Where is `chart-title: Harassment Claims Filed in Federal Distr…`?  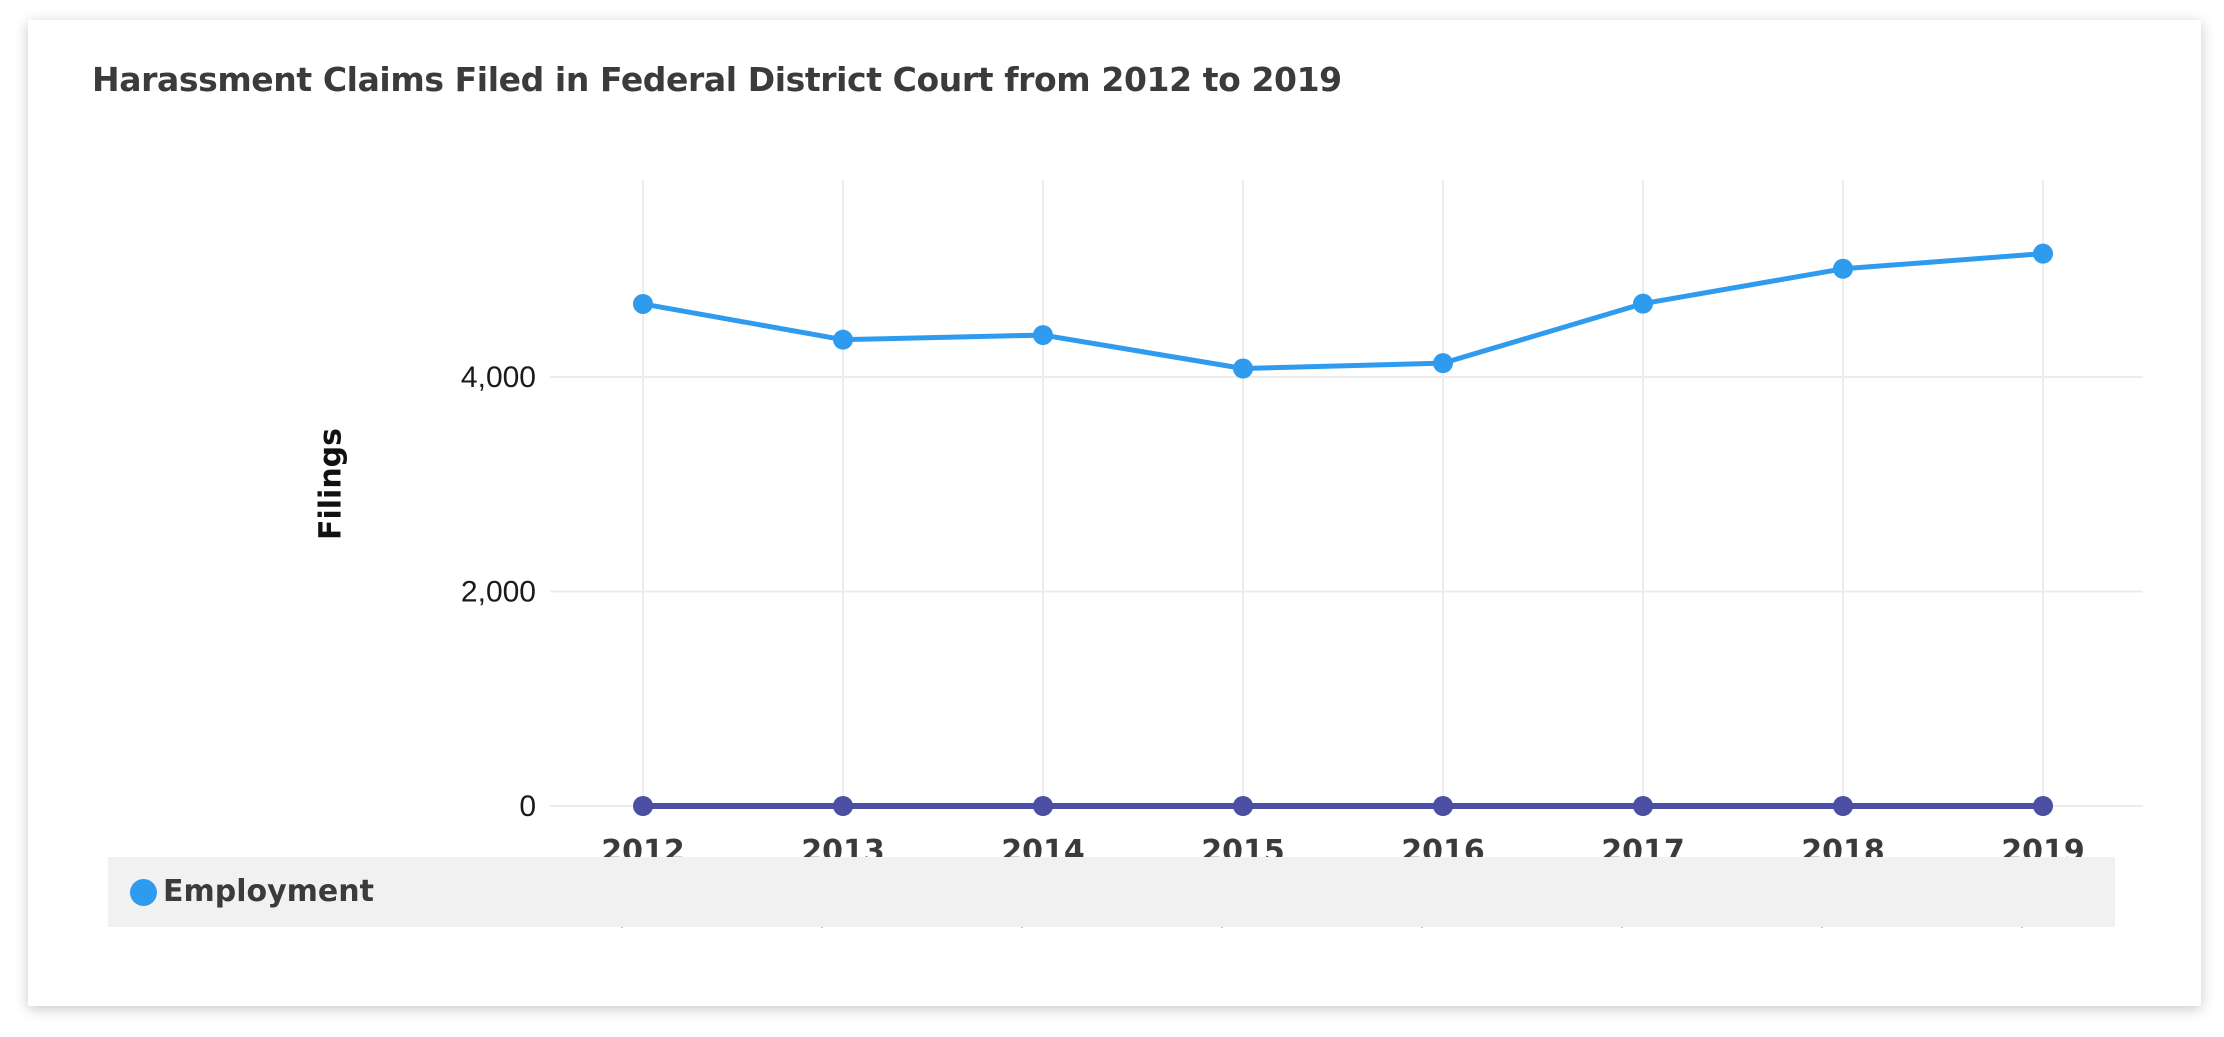
chart-title: Harassment Claims Filed in Federal Distr… is located at coordinates (717, 79).